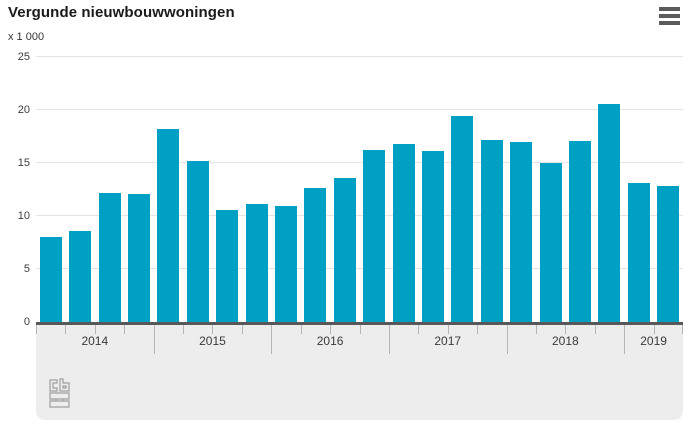  Describe the element at coordinates (197, 241) in the screenshot. I see `bar-2015-Q2` at that location.